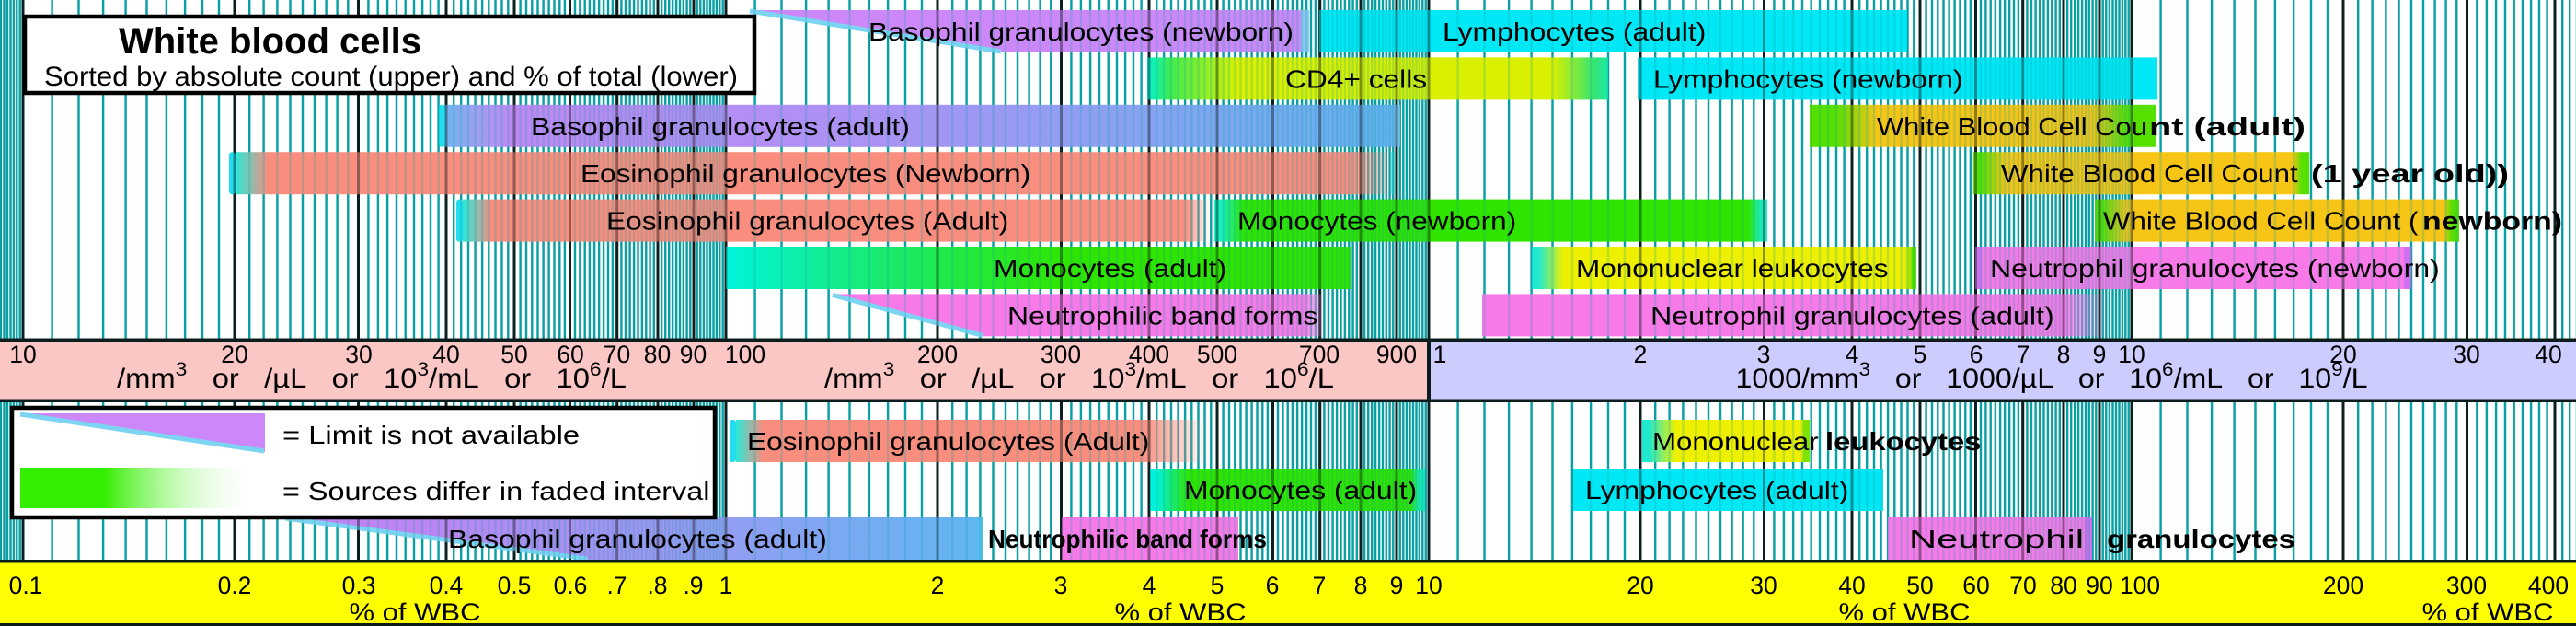  What do you see at coordinates (495, 491) in the screenshot?
I see `svg-text:= Sources differ in faded inte: = Sources differ in faded interval` at bounding box center [495, 491].